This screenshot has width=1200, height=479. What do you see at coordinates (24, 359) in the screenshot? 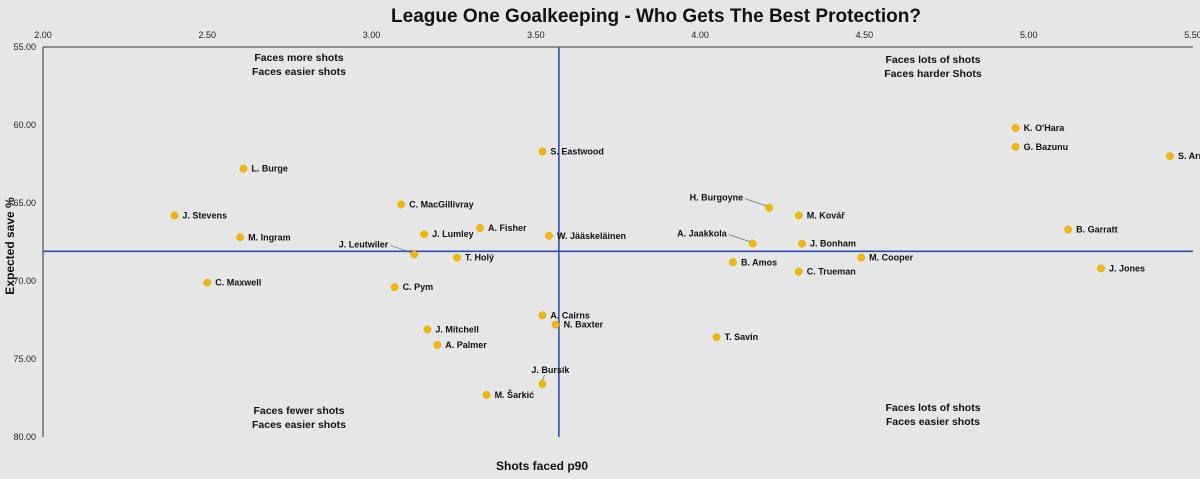
I see `y-tick-label: 75.00` at bounding box center [24, 359].